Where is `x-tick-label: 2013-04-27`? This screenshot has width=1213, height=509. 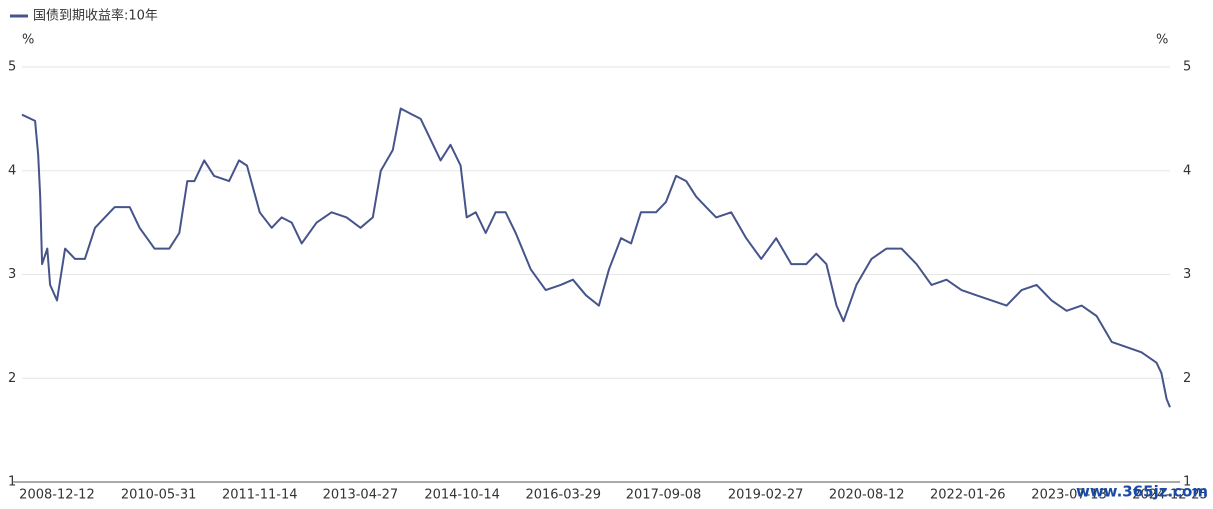 x-tick-label: 2013-04-27 is located at coordinates (361, 495).